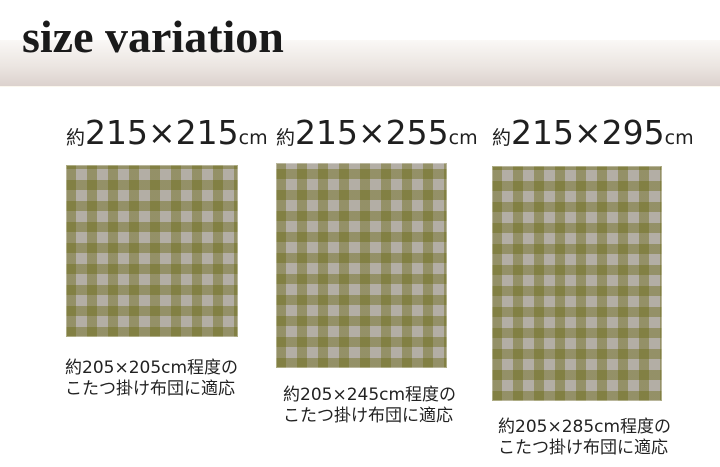  What do you see at coordinates (585, 427) in the screenshot?
I see `caption-line-1: 約205×285cm程度の` at bounding box center [585, 427].